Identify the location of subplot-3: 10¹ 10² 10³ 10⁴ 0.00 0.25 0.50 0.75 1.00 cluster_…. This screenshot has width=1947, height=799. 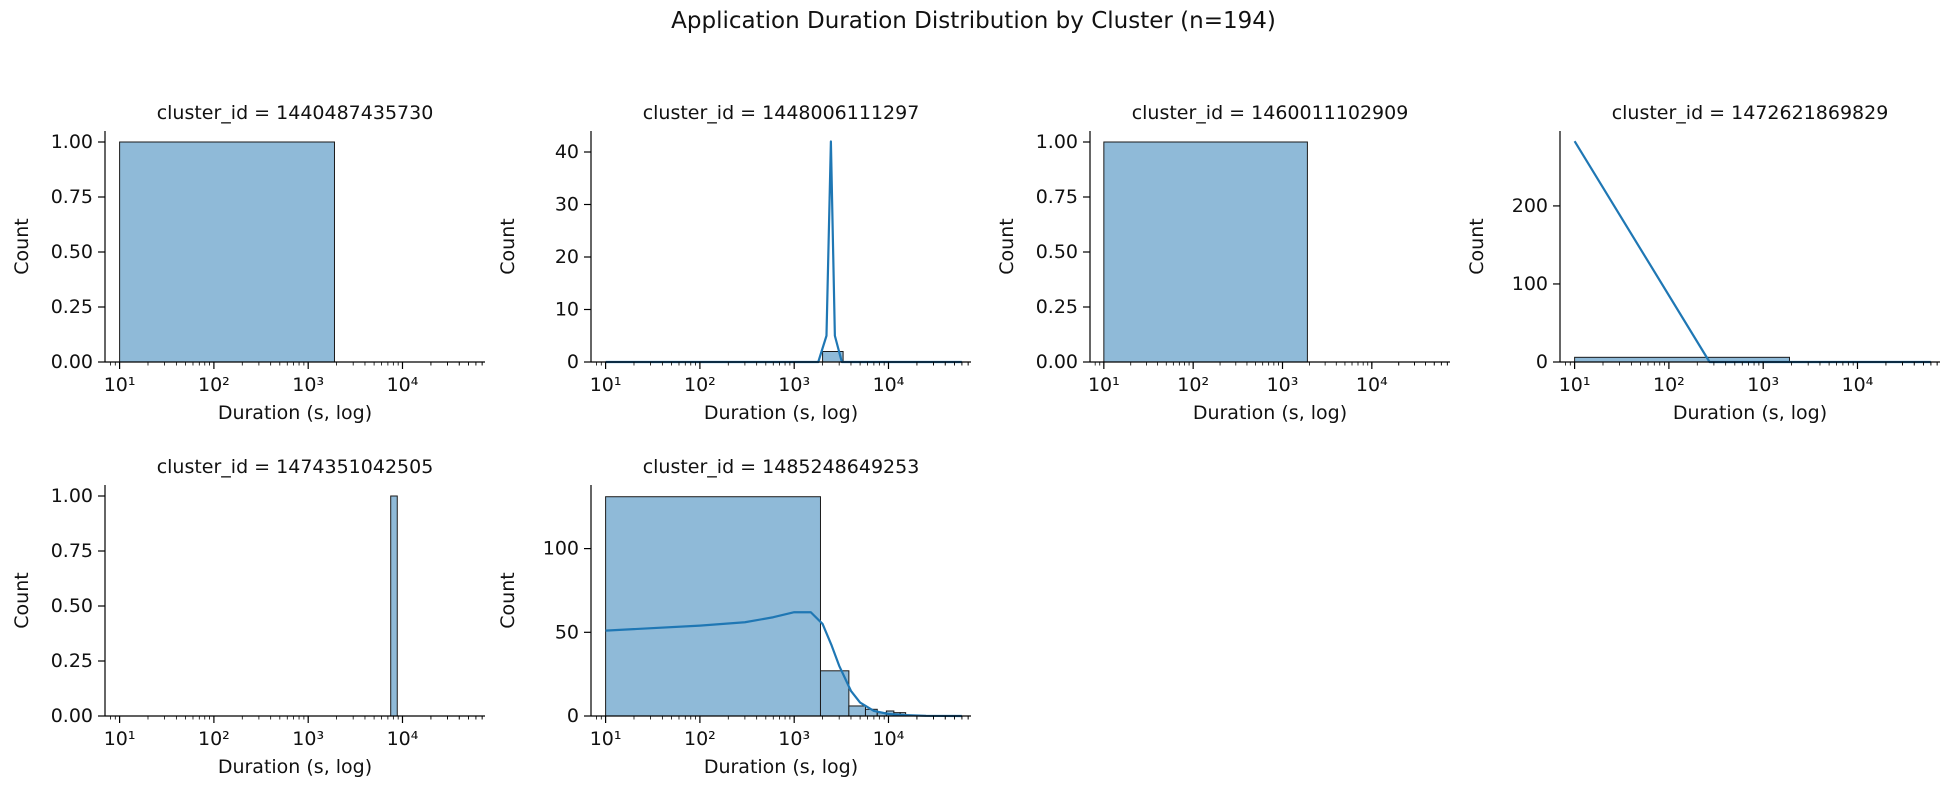
(1223, 263).